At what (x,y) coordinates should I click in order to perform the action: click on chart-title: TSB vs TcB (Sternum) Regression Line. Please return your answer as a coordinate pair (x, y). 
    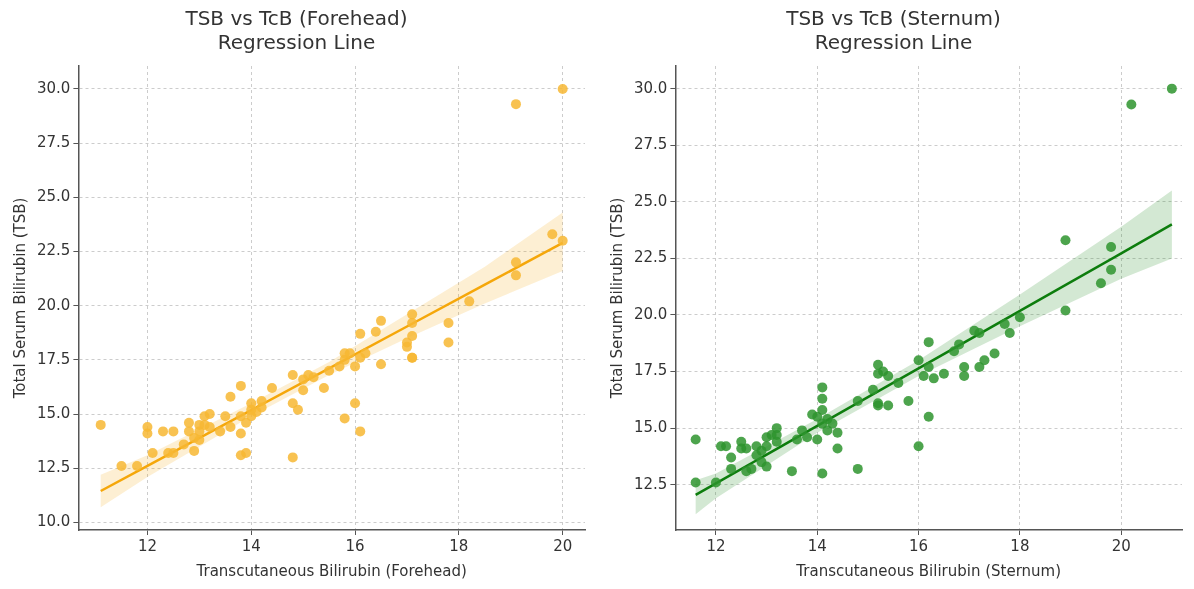
    Looking at the image, I should click on (893, 30).